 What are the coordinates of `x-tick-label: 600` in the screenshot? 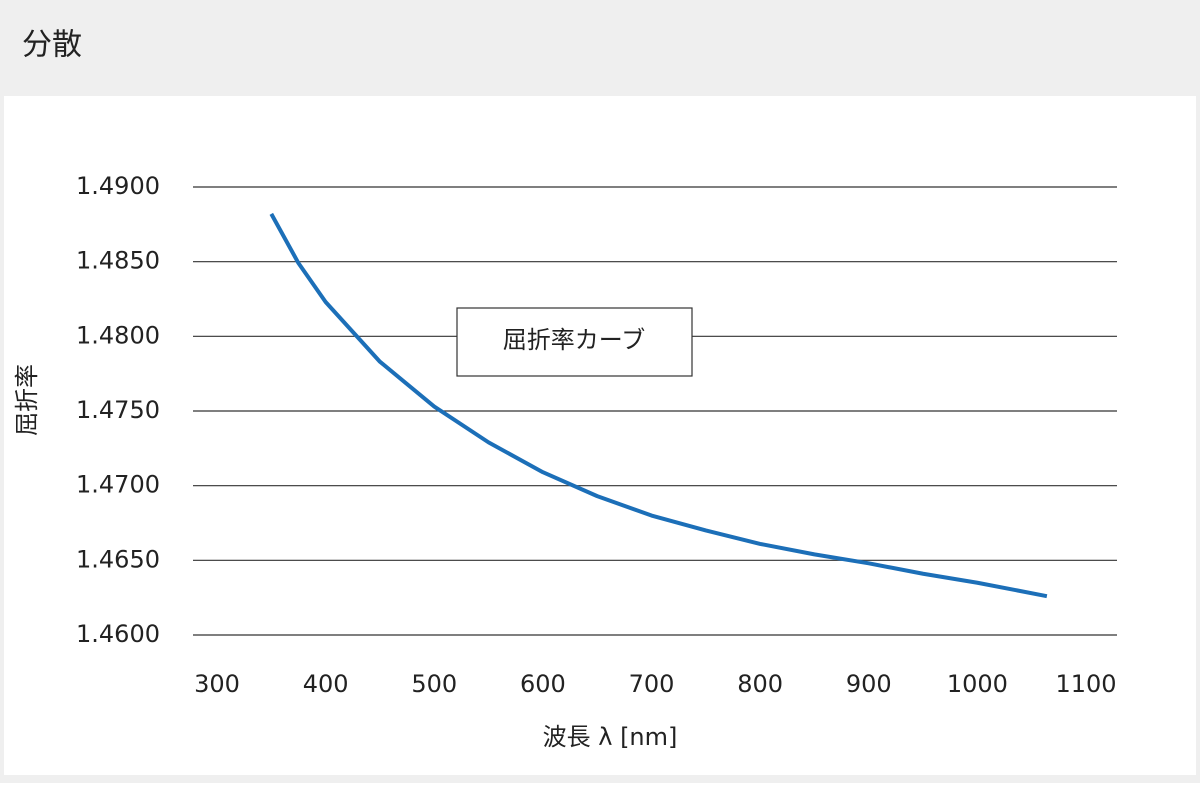 It's located at (543, 684).